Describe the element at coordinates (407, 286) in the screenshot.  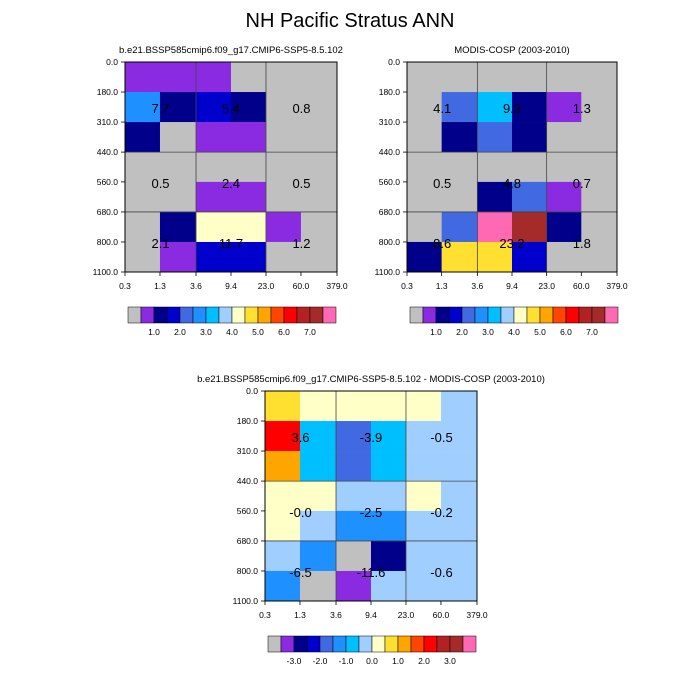
I see `x-tick-label: 0.3` at that location.